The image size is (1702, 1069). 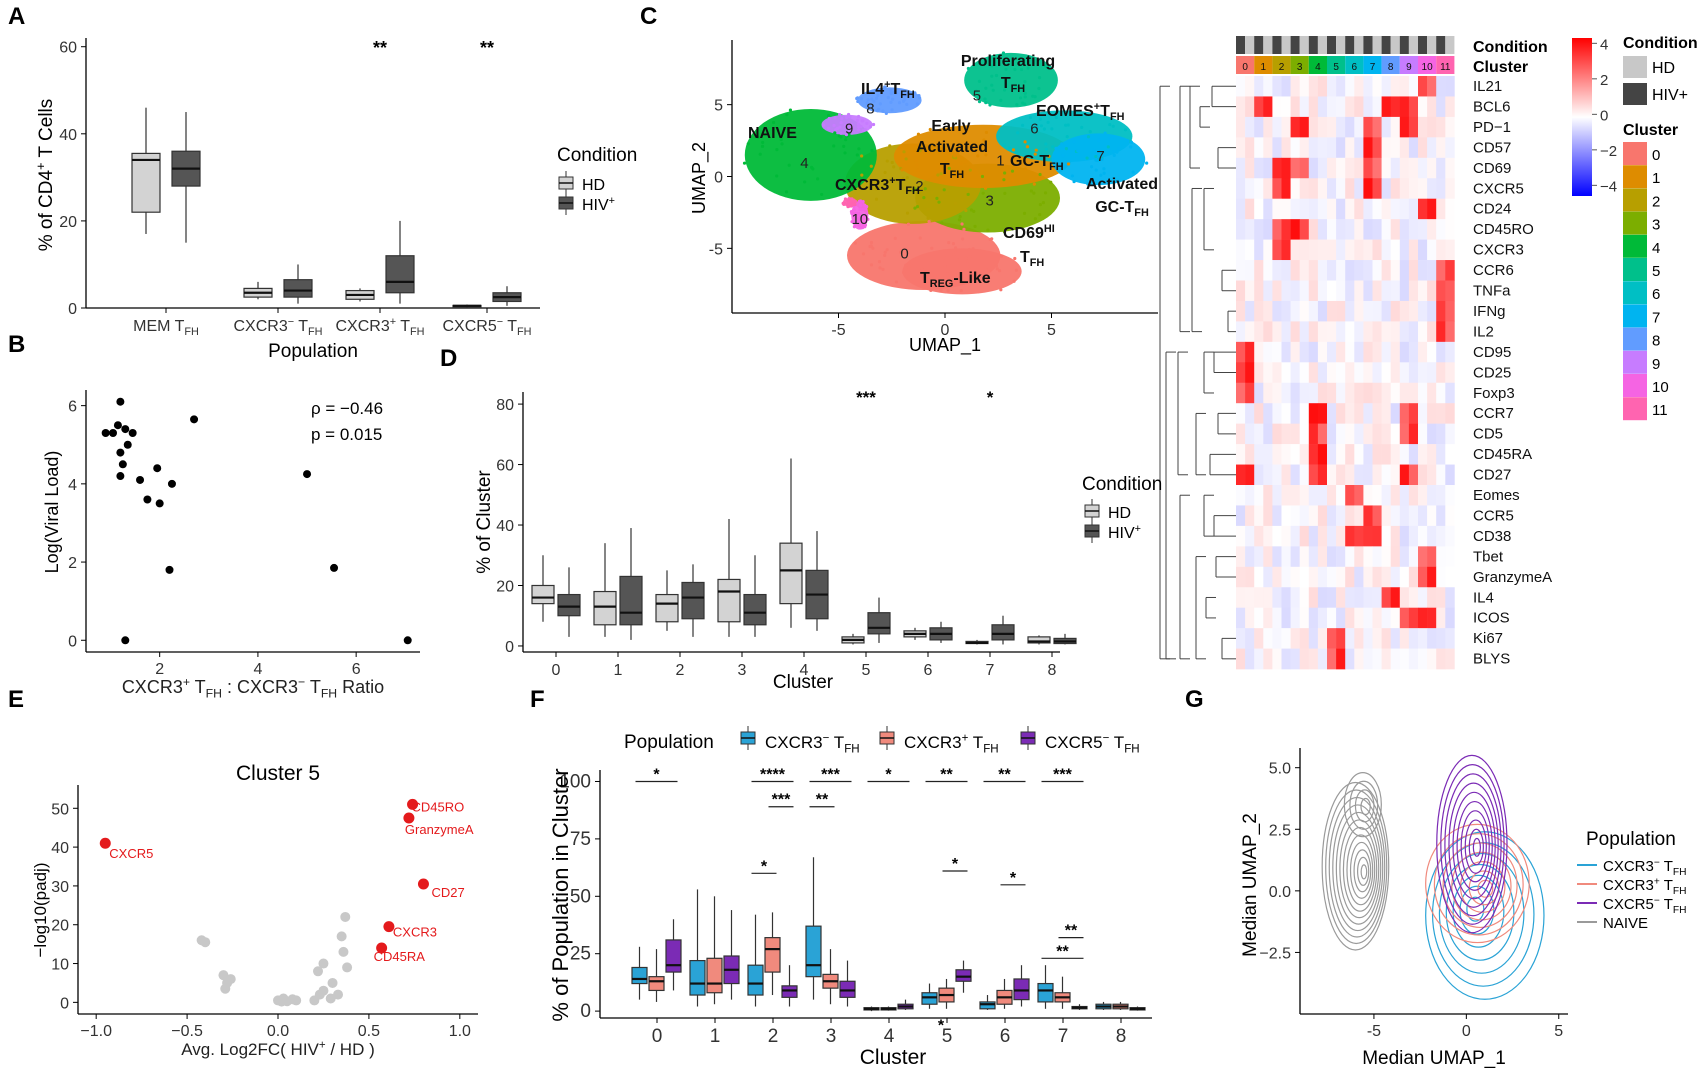 What do you see at coordinates (1336, 65) in the screenshot?
I see `cluster-cell` at bounding box center [1336, 65].